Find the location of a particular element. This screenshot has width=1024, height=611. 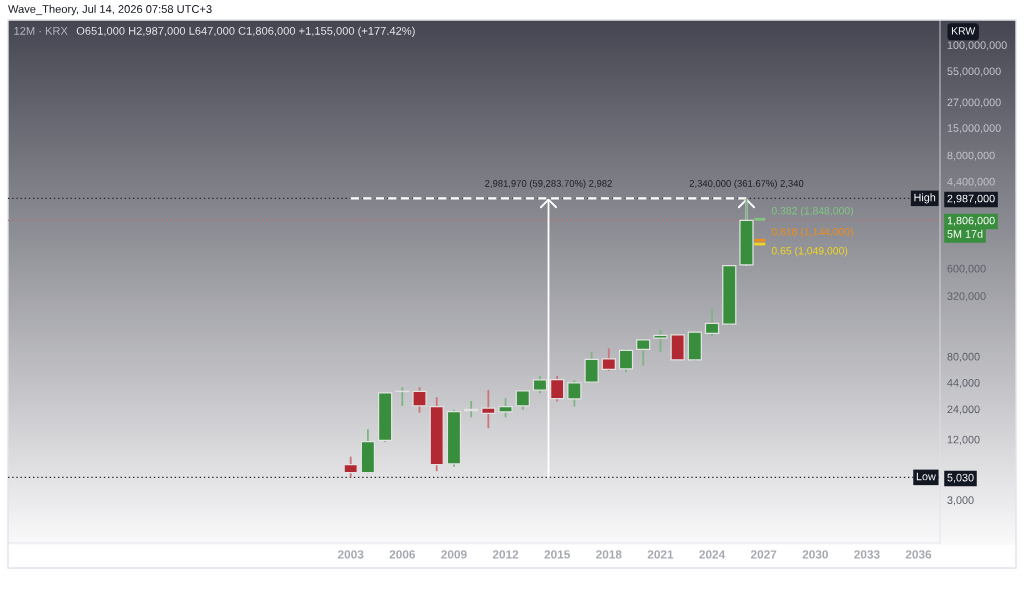

y-axis-title: KRW is located at coordinates (963, 31).